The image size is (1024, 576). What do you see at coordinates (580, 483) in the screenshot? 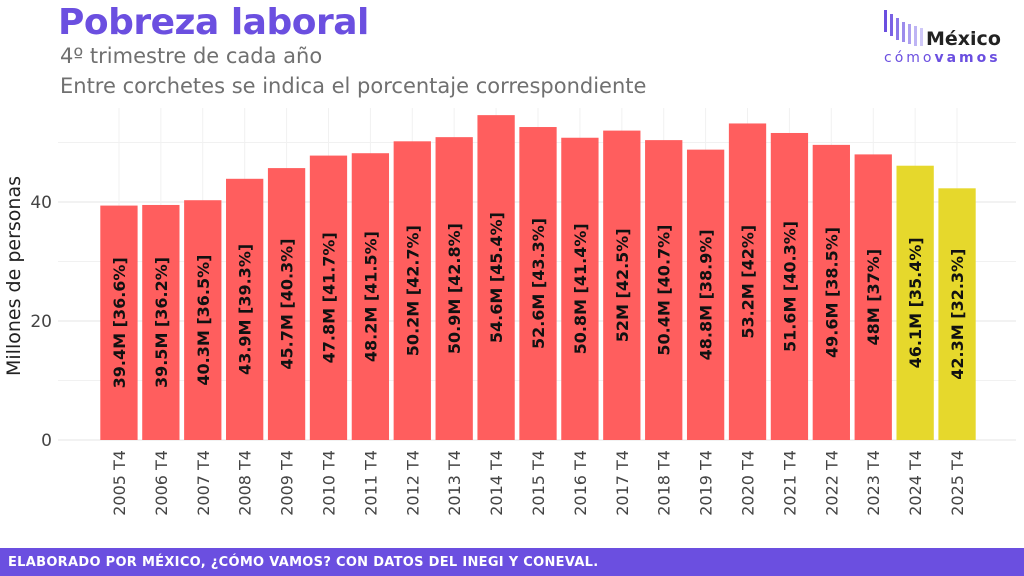
I see `x-tick-label: 2016 T4` at bounding box center [580, 483].